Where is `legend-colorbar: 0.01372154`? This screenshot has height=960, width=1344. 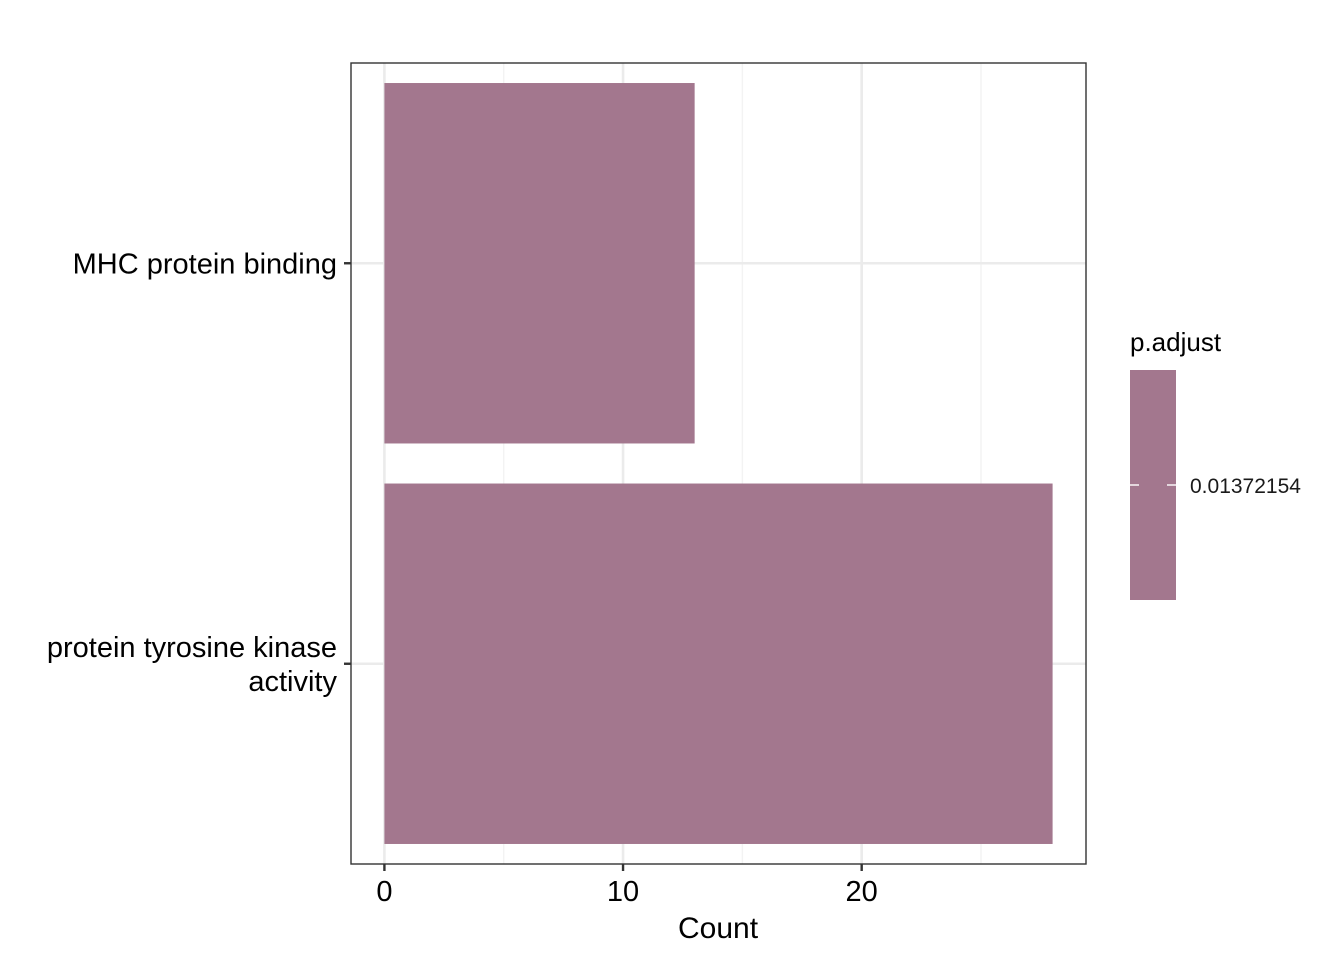
legend-colorbar: 0.01372154 is located at coordinates (1215, 485).